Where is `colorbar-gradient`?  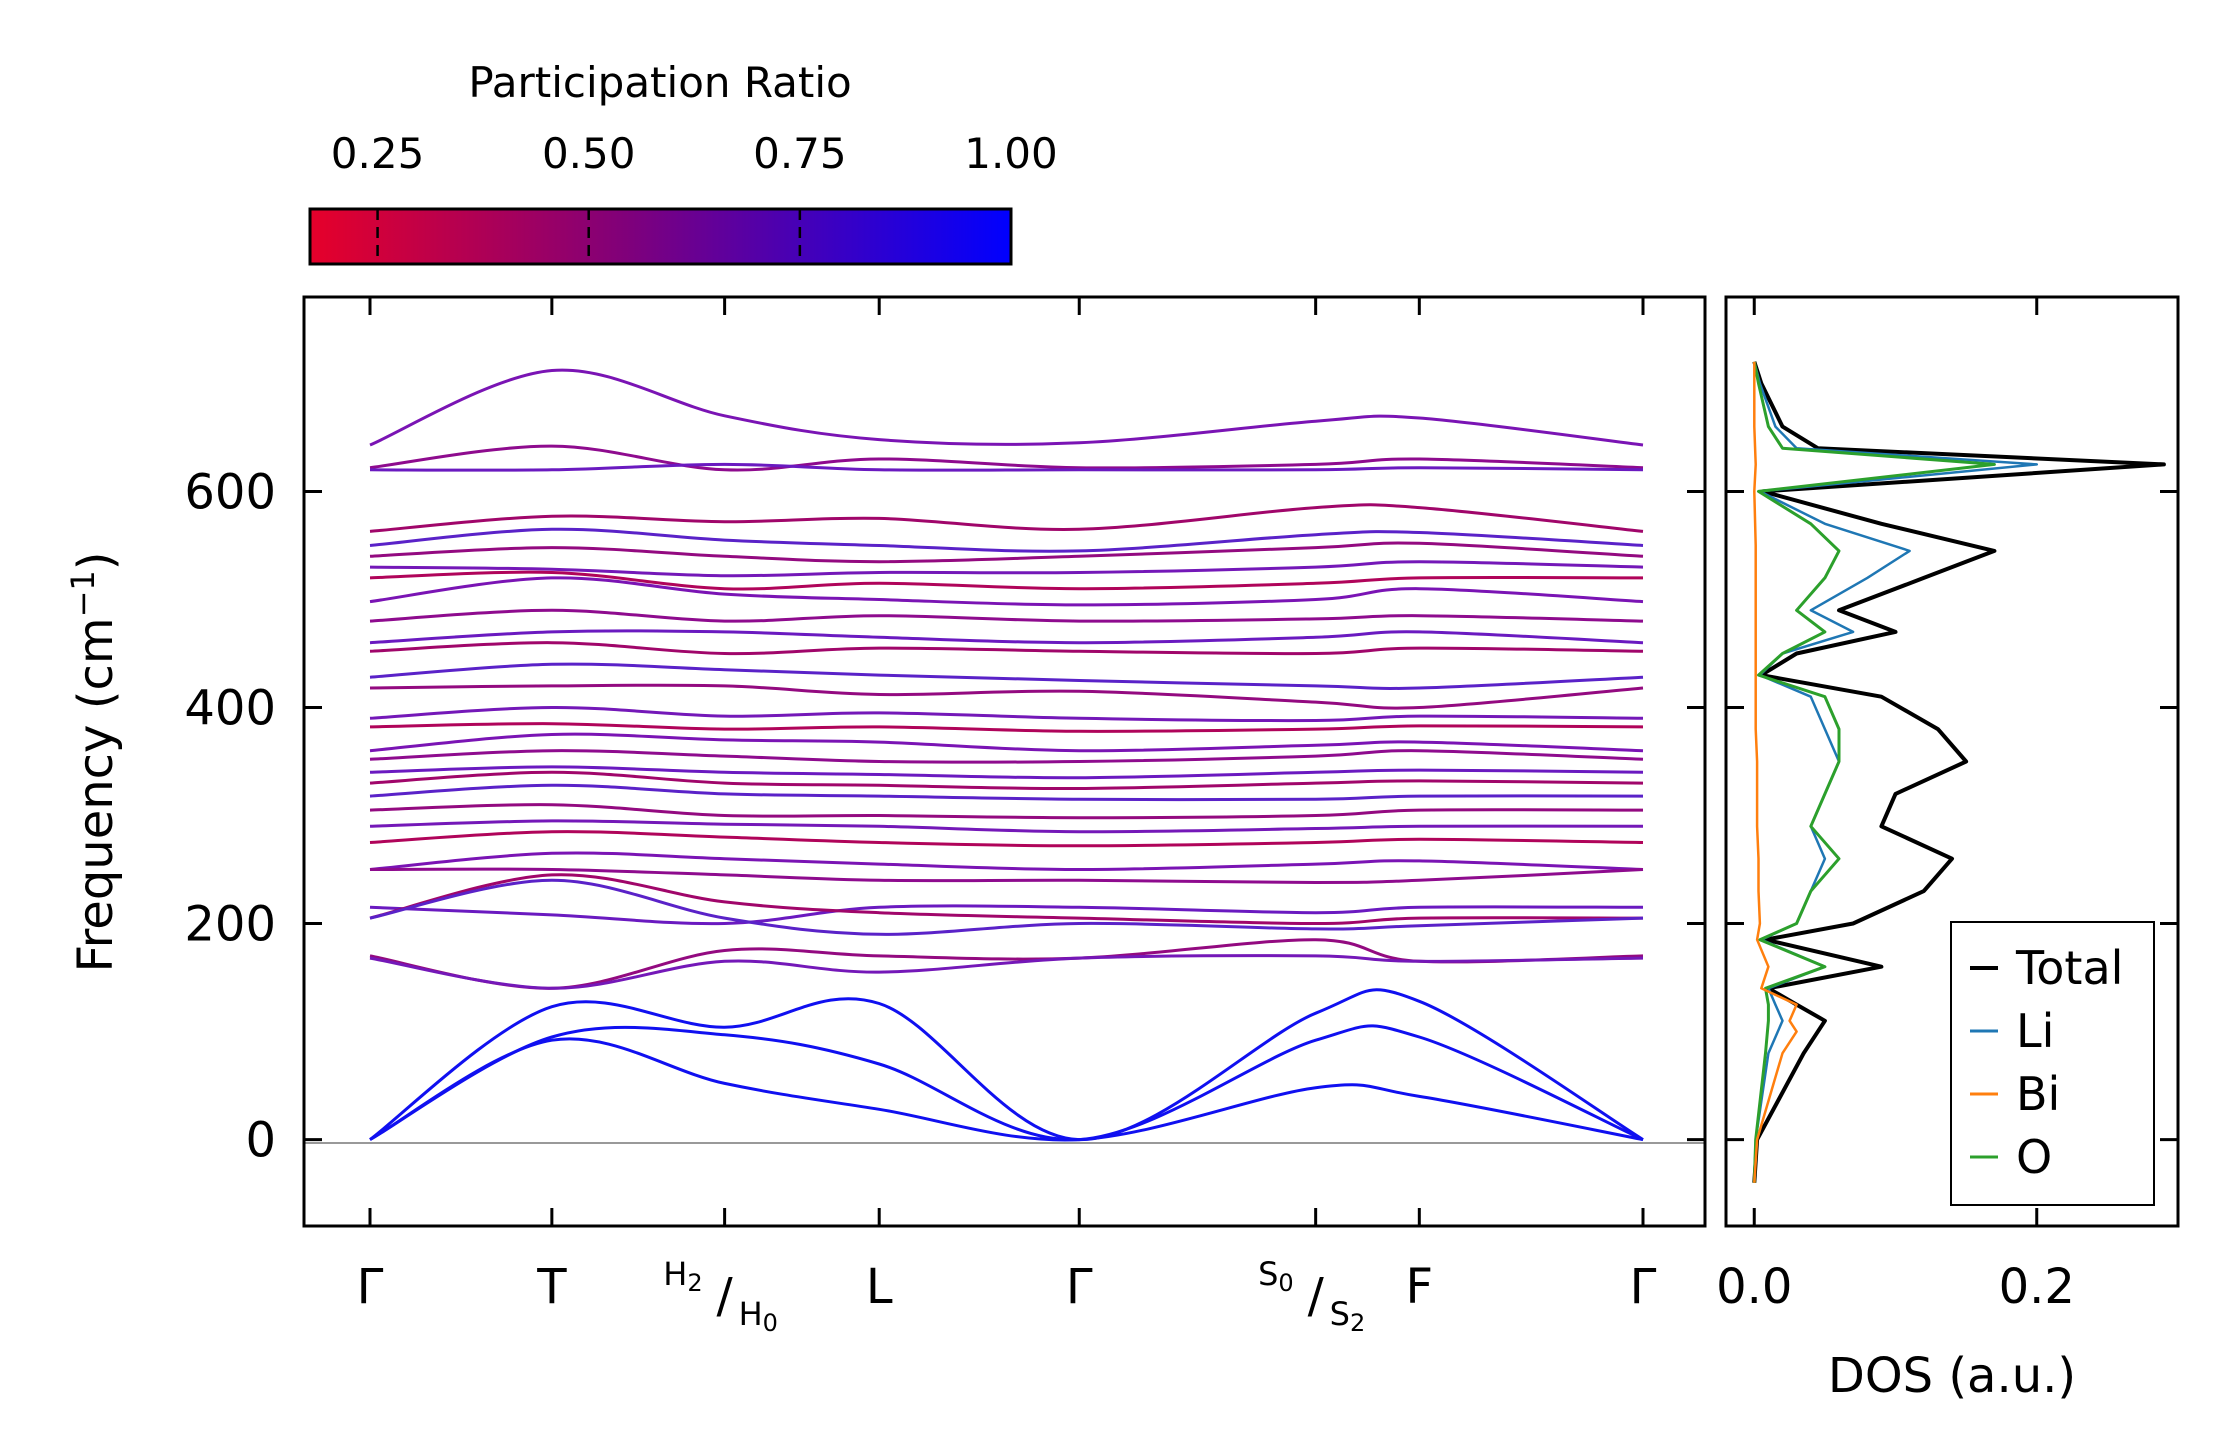
colorbar-gradient is located at coordinates (660, 236).